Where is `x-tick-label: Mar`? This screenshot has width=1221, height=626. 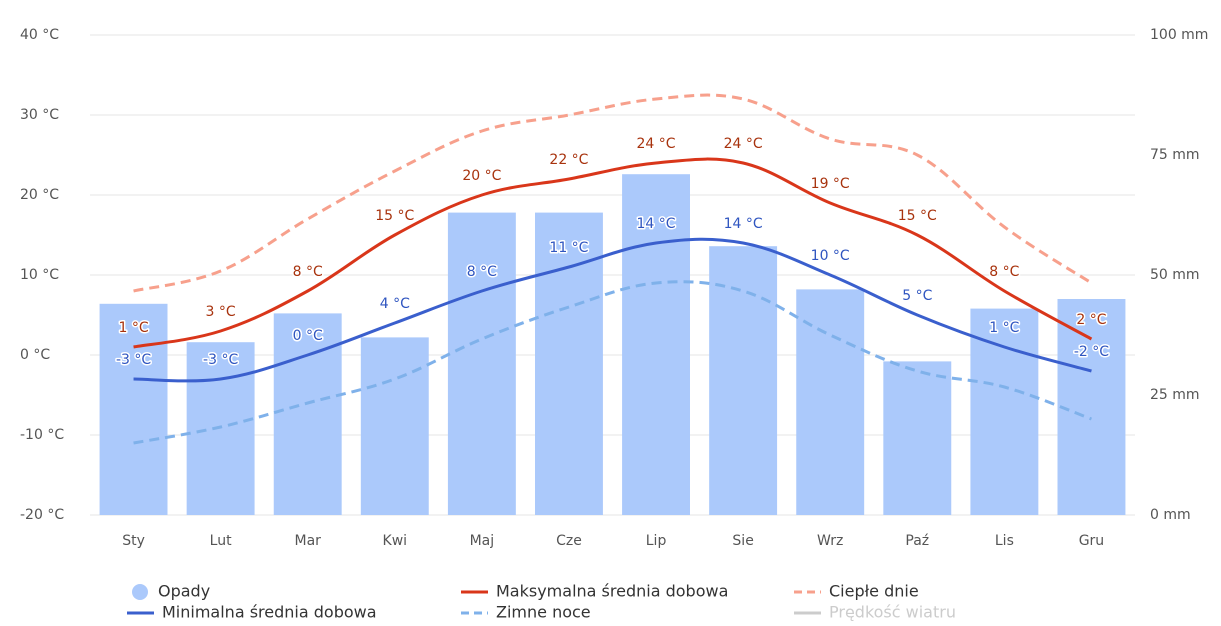 x-tick-label: Mar is located at coordinates (307, 541).